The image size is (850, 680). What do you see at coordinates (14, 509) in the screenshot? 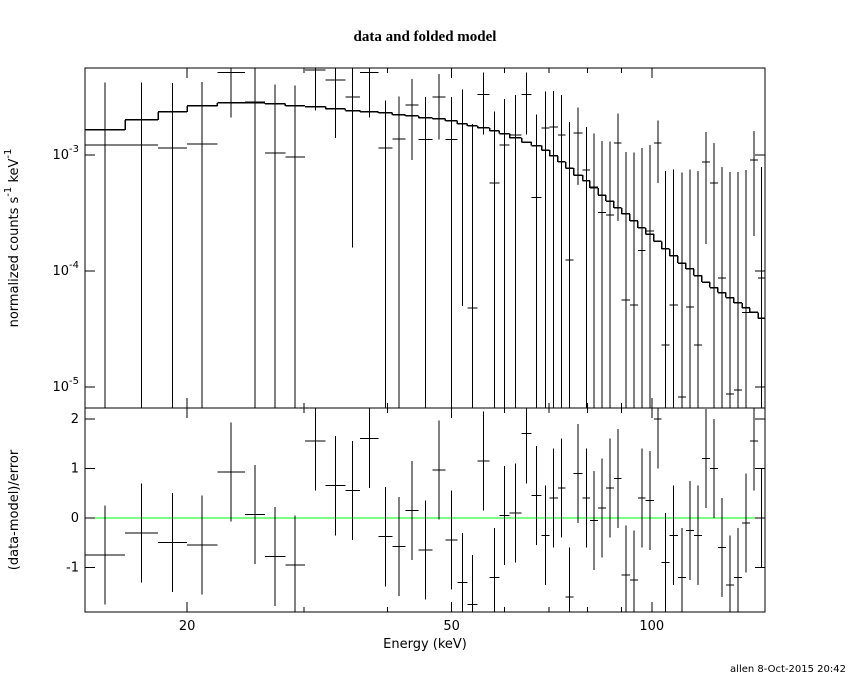
I see `y-axis-label: (data-model)/error` at bounding box center [14, 509].